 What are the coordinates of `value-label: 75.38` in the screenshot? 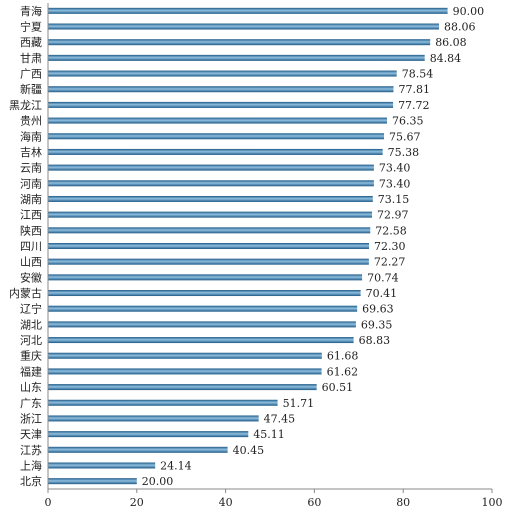 It's located at (404, 152).